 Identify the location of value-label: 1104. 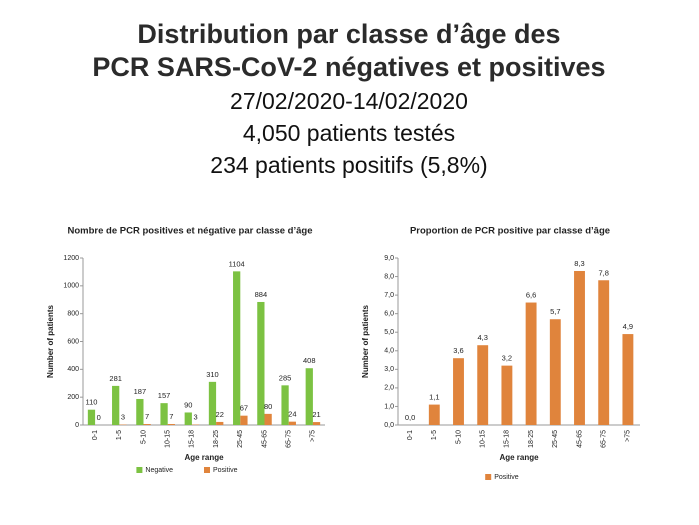
(237, 263).